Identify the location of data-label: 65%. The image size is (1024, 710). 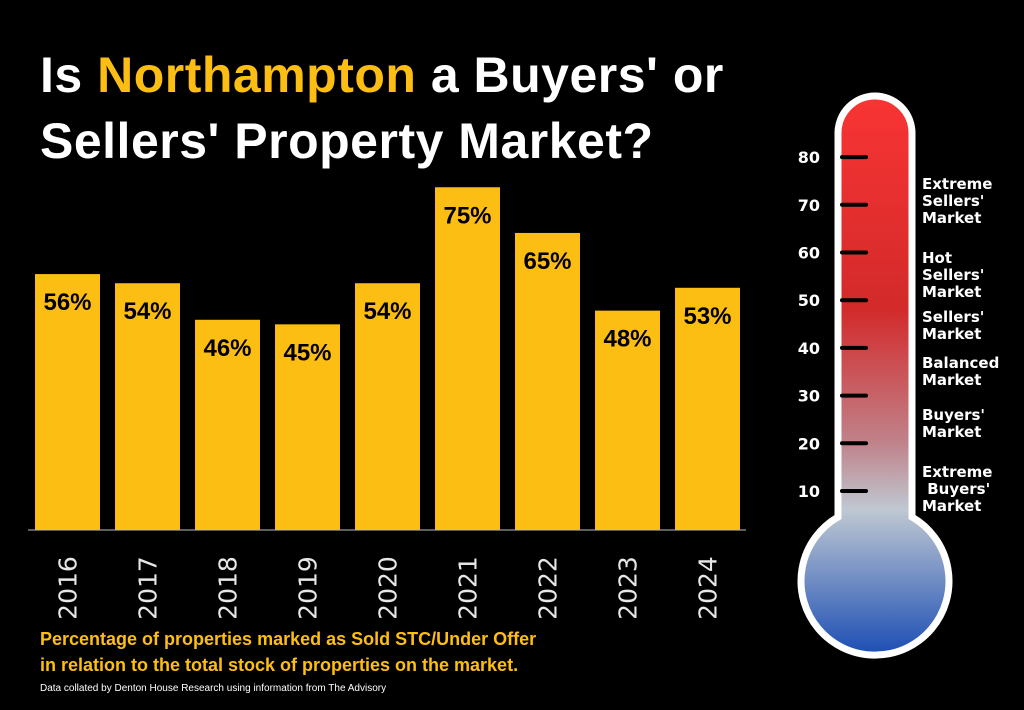
(547, 261).